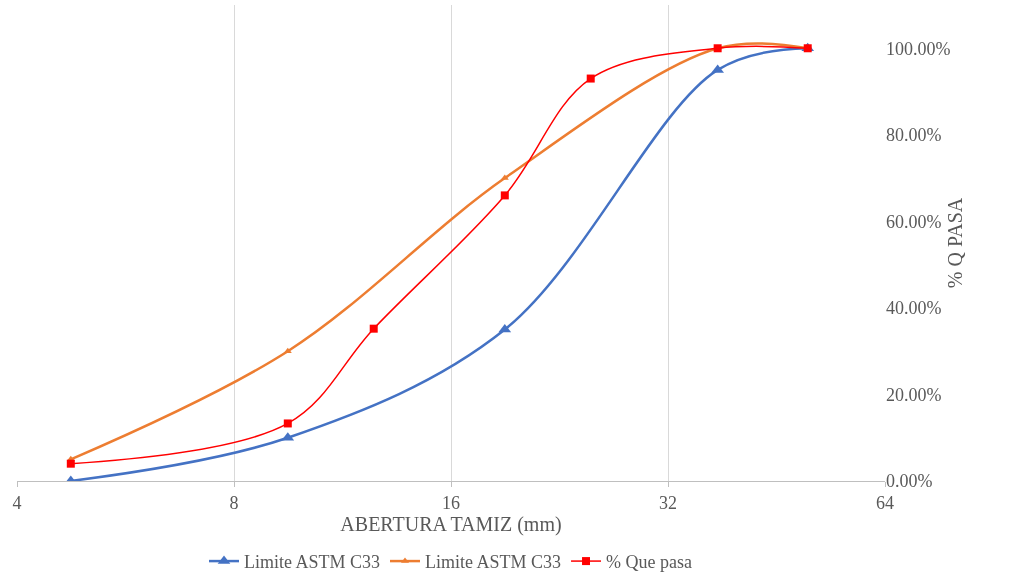  What do you see at coordinates (909, 481) in the screenshot?
I see `y2-tick-label: 0.00%` at bounding box center [909, 481].